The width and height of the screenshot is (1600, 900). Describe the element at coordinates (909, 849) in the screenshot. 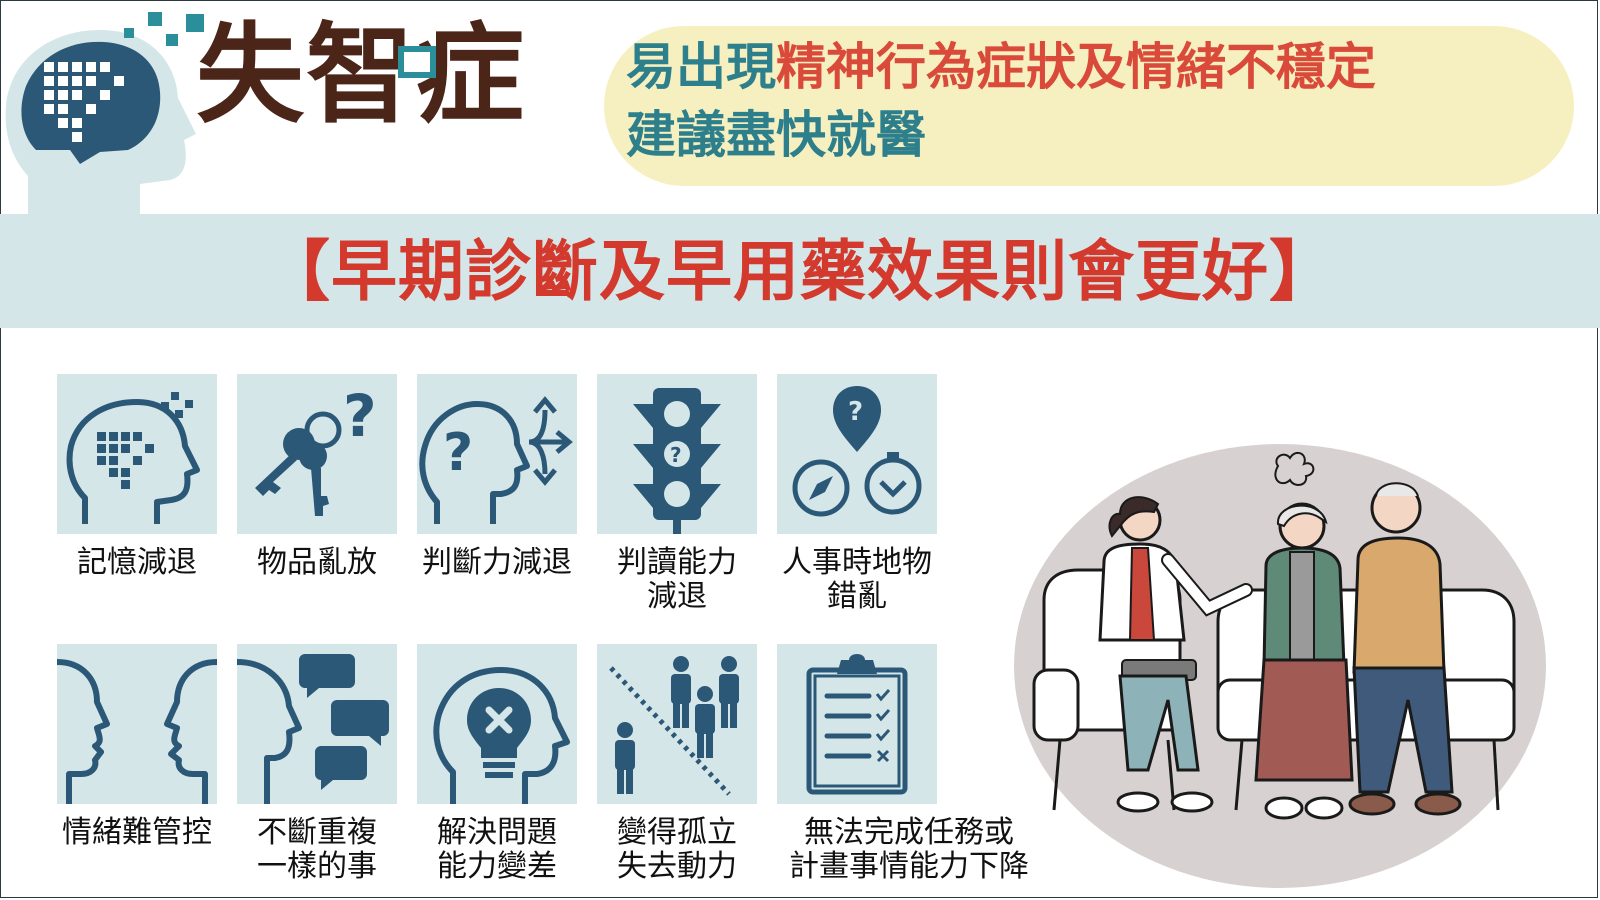

I see `symptom-label: 無法完成任務或 計畫事情能力下降` at that location.